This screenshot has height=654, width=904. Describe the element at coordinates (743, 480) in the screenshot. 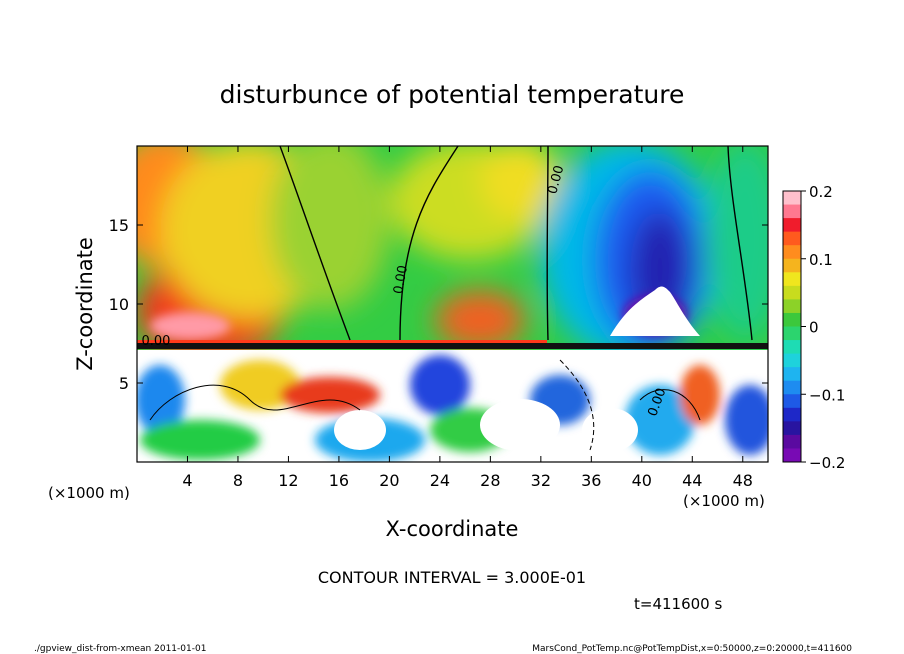

I see `x-tick-label: 48` at that location.